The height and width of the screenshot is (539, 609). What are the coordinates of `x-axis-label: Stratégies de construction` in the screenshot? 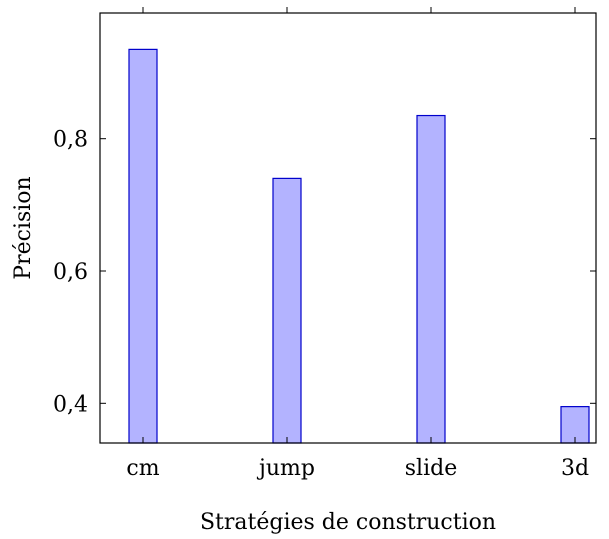 It's located at (348, 522).